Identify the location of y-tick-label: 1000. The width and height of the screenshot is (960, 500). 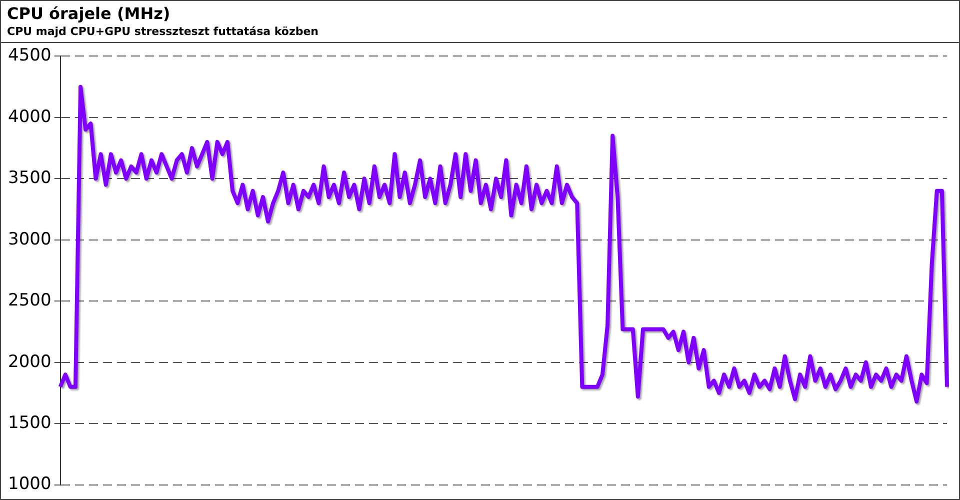
(30, 484).